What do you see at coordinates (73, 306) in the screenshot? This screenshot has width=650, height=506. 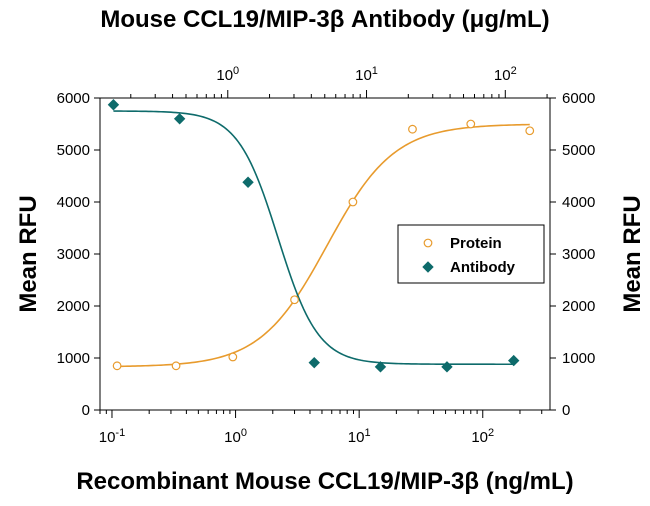 I see `y-tick-label-left: 2000` at bounding box center [73, 306].